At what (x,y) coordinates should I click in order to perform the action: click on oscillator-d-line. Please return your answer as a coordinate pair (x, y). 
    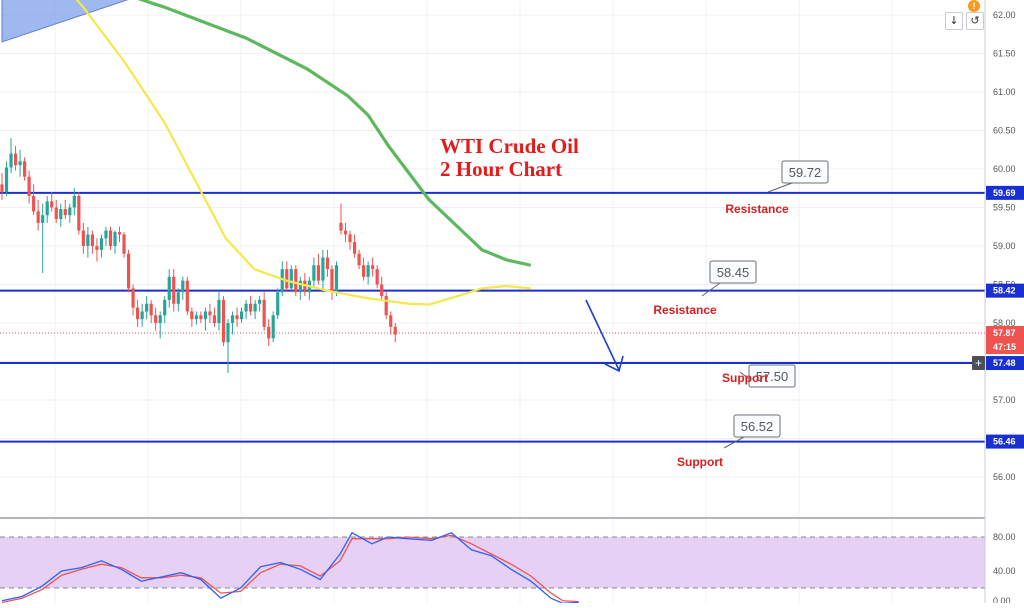
    Looking at the image, I should click on (290, 569).